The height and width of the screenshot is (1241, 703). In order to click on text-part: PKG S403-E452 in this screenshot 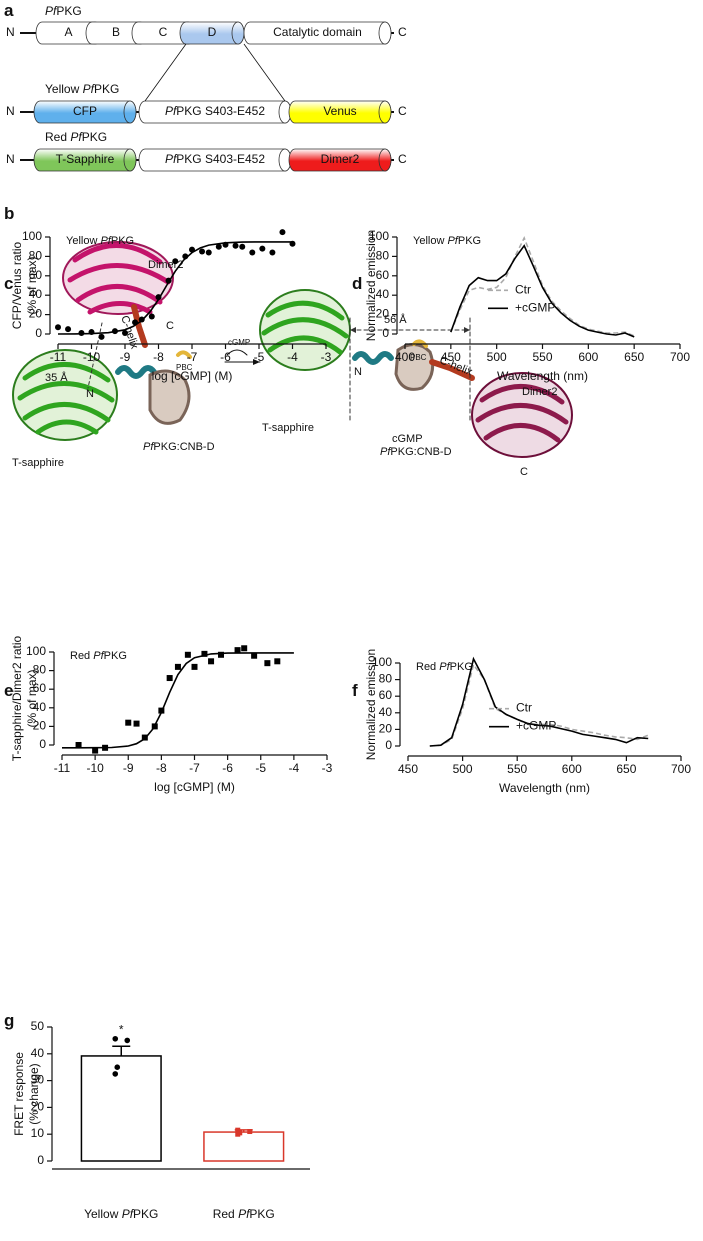, I will do `click(220, 111)`.